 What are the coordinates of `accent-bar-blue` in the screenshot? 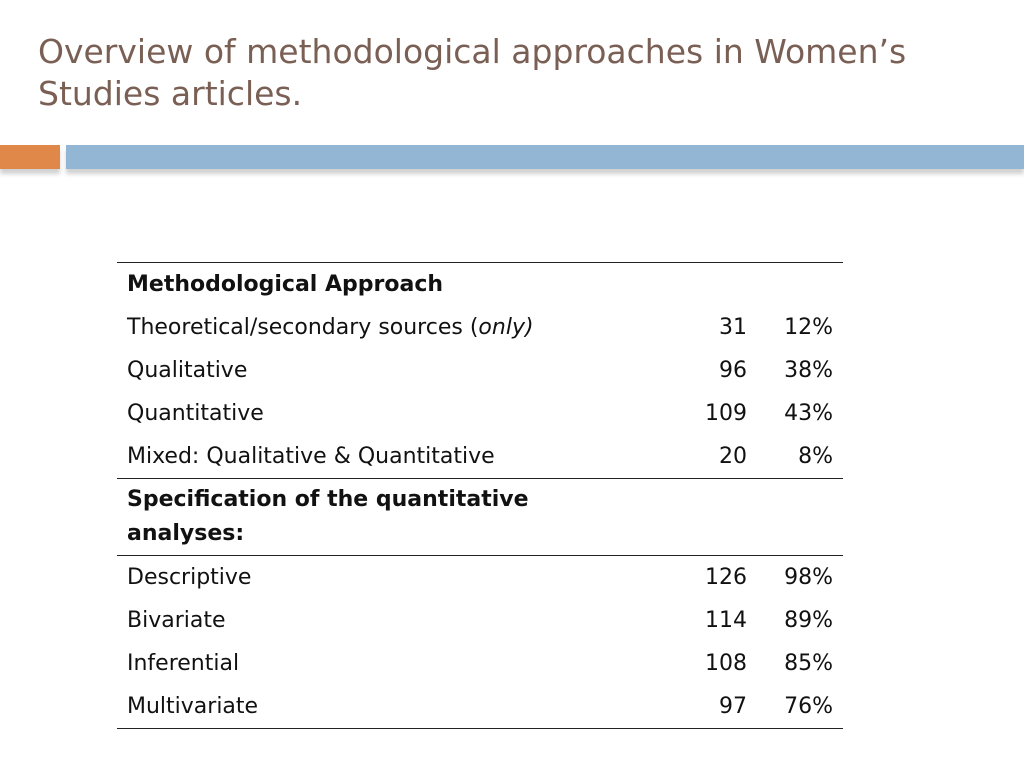 It's located at (545, 157).